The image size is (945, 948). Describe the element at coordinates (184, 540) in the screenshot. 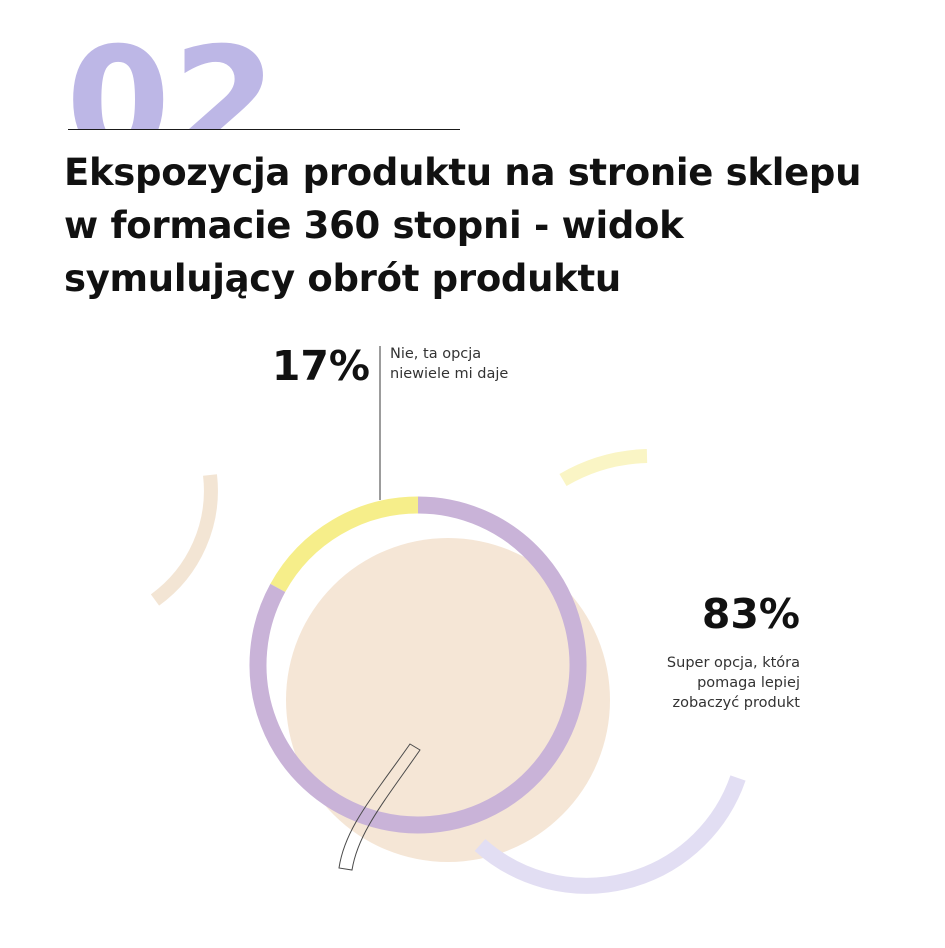

I see `peach-arc-decor` at that location.